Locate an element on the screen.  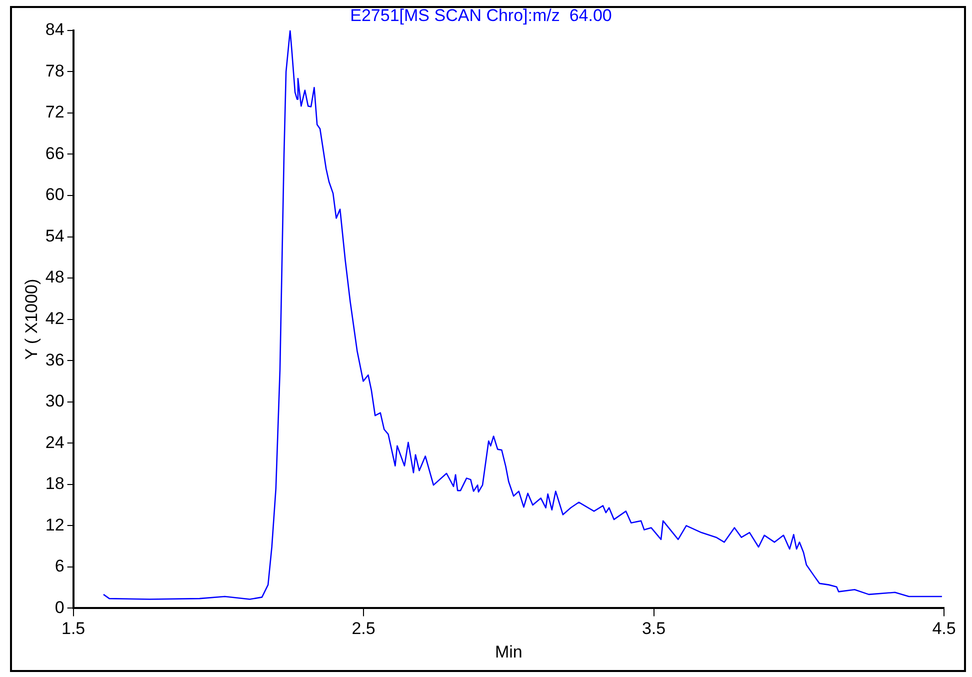
y-tick-label: 36 is located at coordinates (54, 360).